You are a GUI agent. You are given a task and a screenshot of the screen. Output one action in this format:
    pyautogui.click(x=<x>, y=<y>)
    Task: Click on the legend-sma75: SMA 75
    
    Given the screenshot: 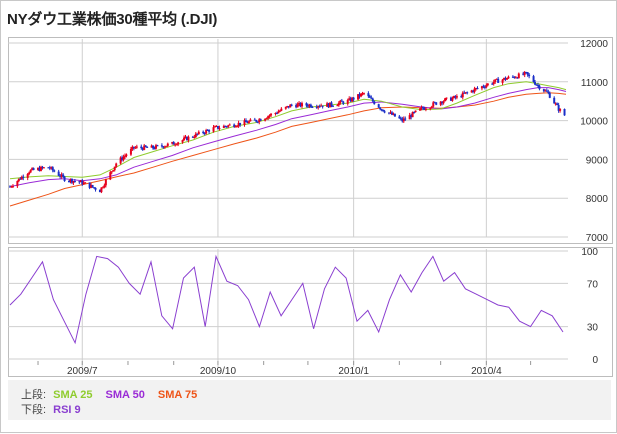 What is the action you would take?
    pyautogui.click(x=177, y=395)
    